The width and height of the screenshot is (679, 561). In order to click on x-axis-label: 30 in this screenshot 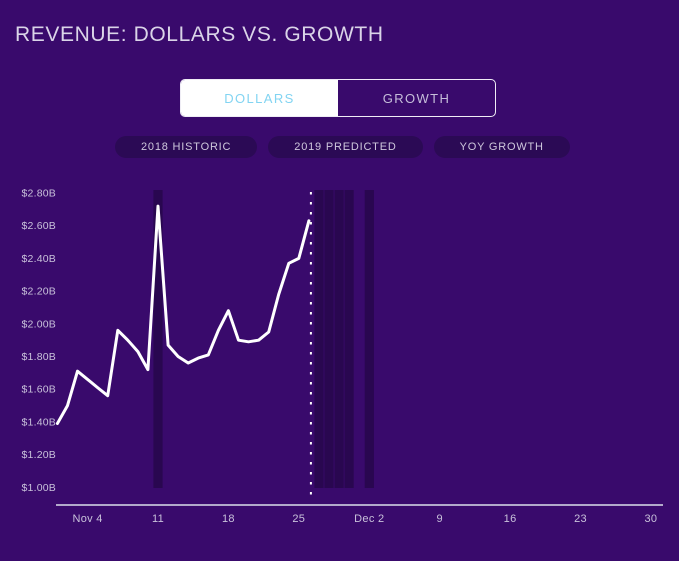, I will do `click(650, 519)`.